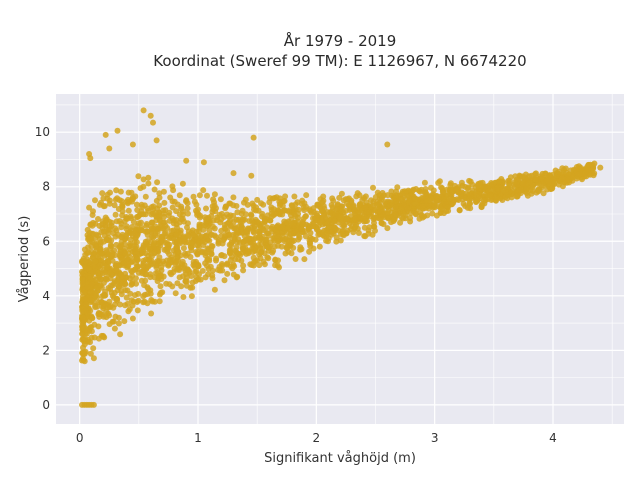 This screenshot has width=640, height=480. I want to click on y-tick-label: 10, so click(42, 132).